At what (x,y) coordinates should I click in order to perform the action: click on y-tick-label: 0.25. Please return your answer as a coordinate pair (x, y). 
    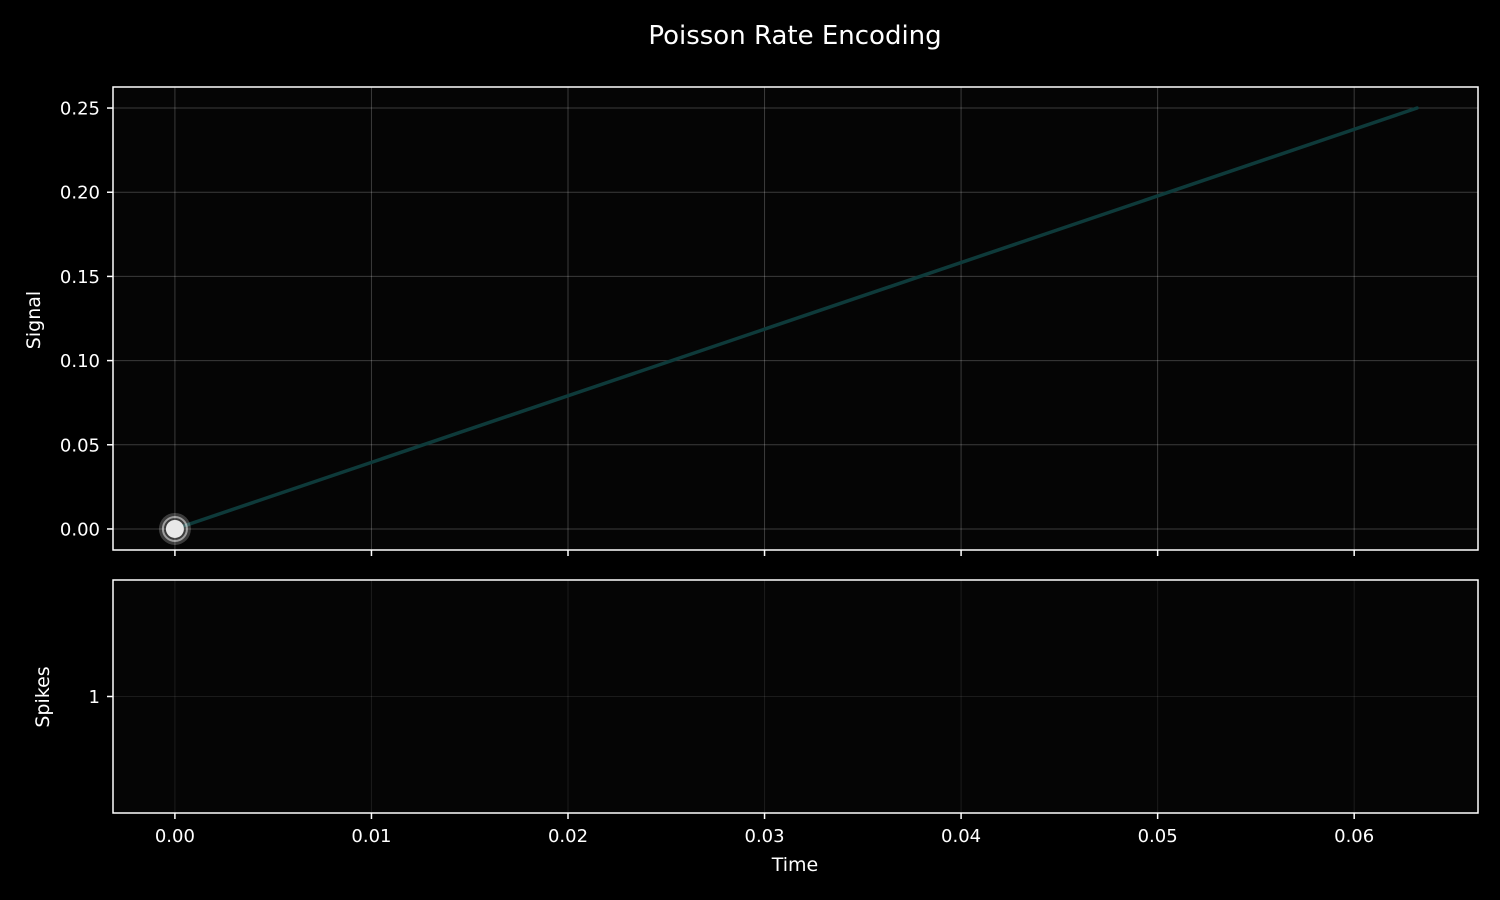
    Looking at the image, I should click on (80, 109).